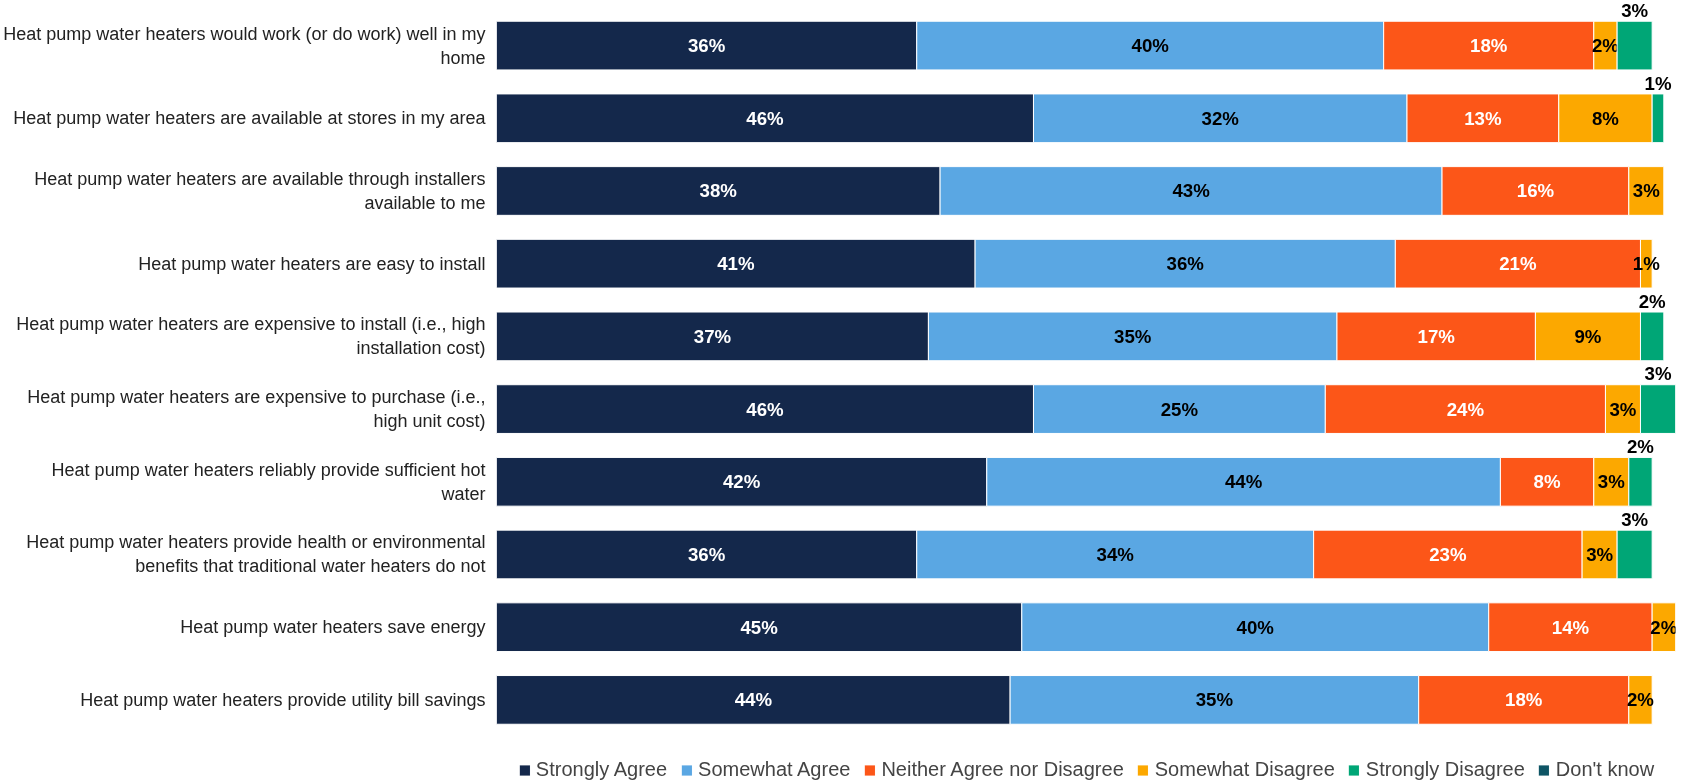  I want to click on y-tick-label: Heat pump water heaters are expensive to install (i.e., high installation cost), so click(251, 336).